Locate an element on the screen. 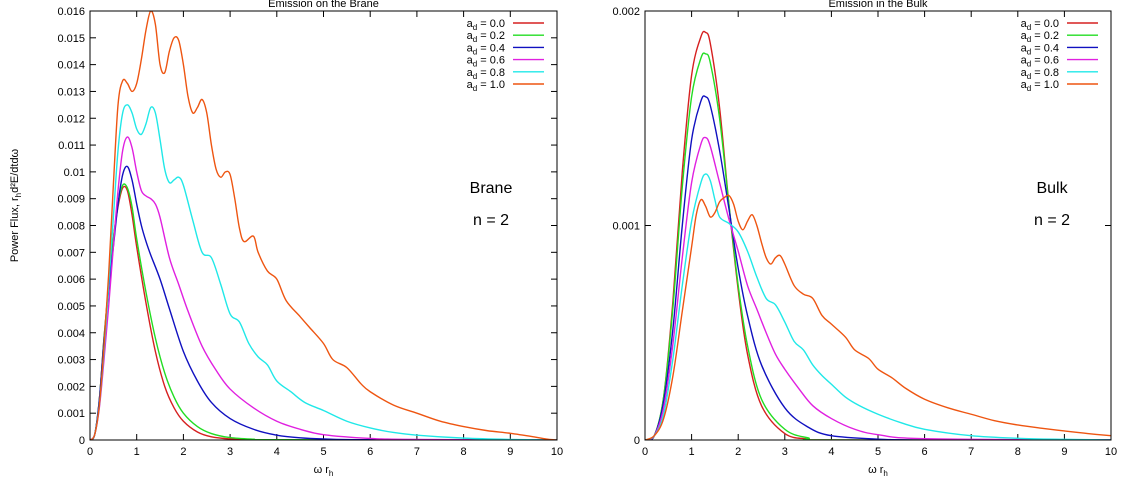  y-tick-label: 0.007 is located at coordinates (71, 253).